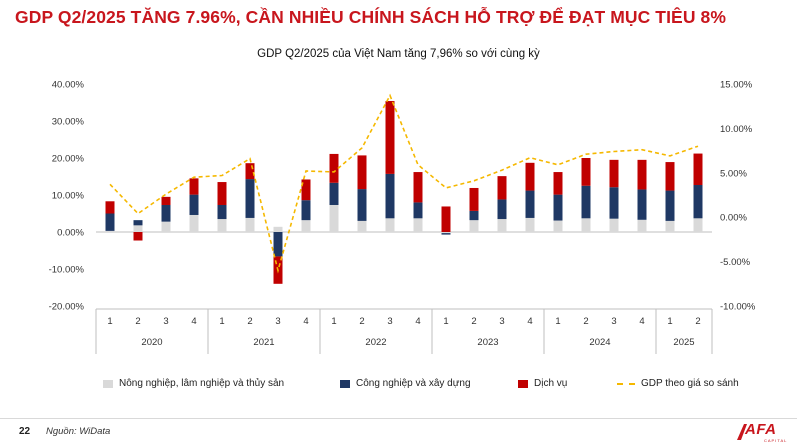 The height and width of the screenshot is (448, 797). Describe the element at coordinates (690, 383) in the screenshot. I see `legend-label-gdp: GDP theo giá so sánh` at that location.